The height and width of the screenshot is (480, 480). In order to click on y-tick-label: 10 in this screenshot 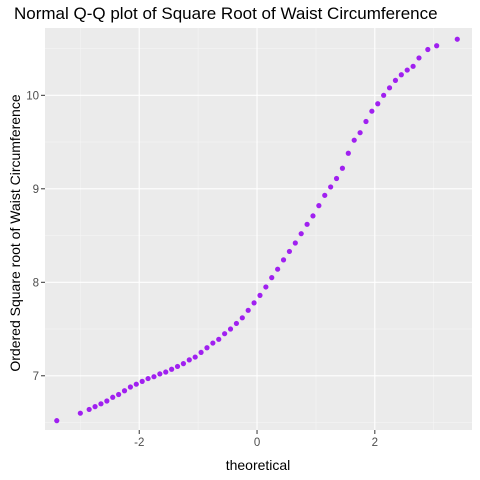, I will do `click(32, 96)`.